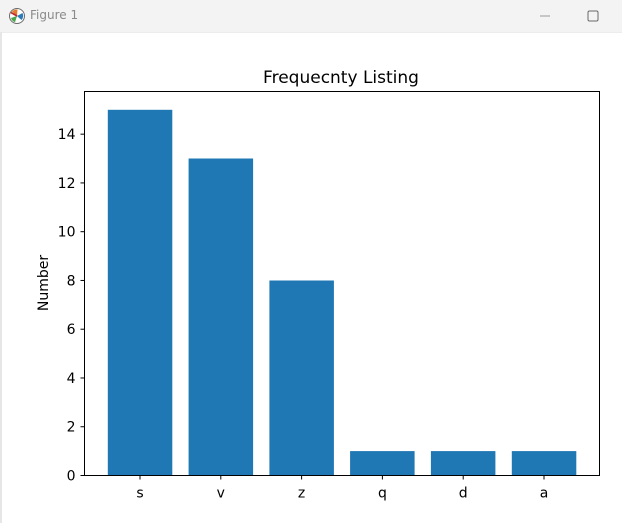 The image size is (622, 523). I want to click on bar-q, so click(382, 463).